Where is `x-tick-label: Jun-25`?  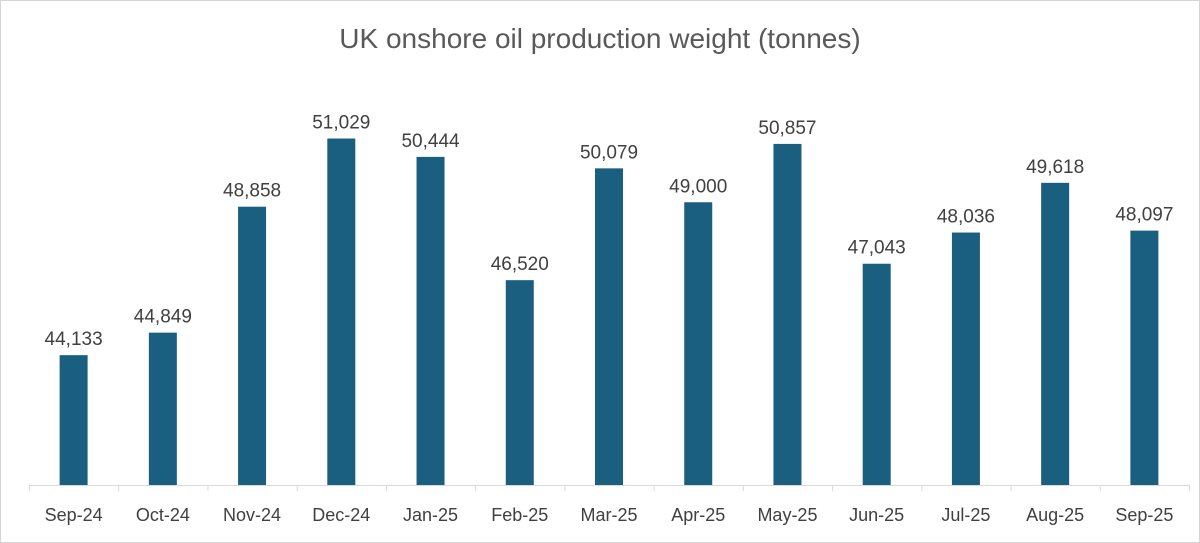 x-tick-label: Jun-25 is located at coordinates (876, 515).